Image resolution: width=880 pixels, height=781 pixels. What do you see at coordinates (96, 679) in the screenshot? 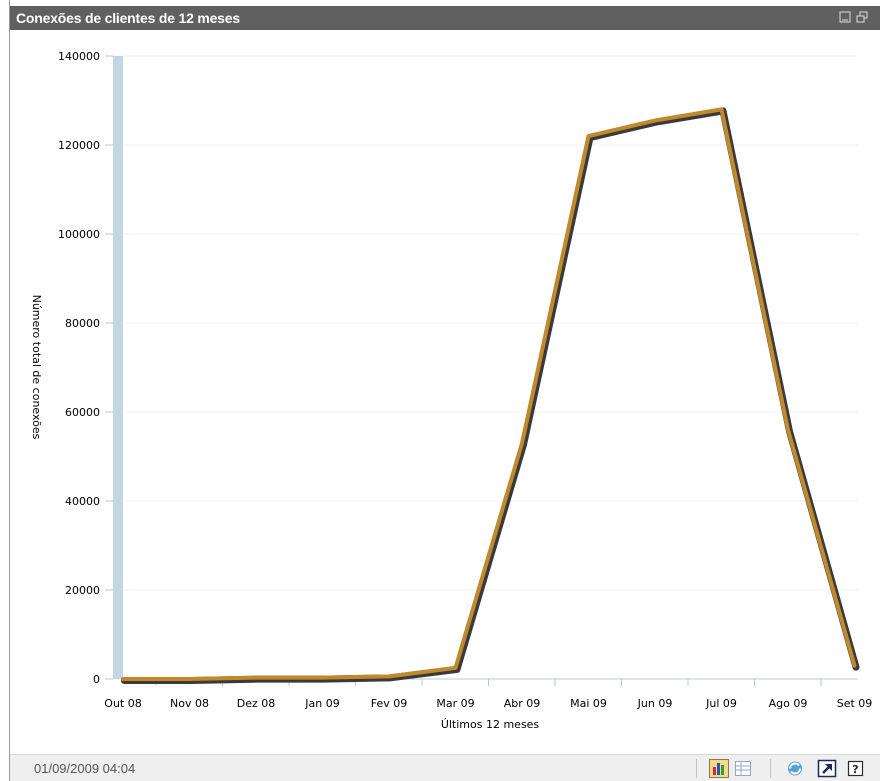
I see `y-tick-label: 0` at bounding box center [96, 679].